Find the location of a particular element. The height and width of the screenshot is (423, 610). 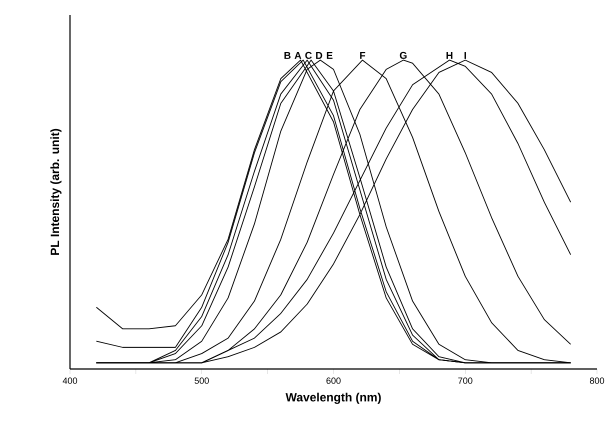

series-label: D is located at coordinates (319, 55).